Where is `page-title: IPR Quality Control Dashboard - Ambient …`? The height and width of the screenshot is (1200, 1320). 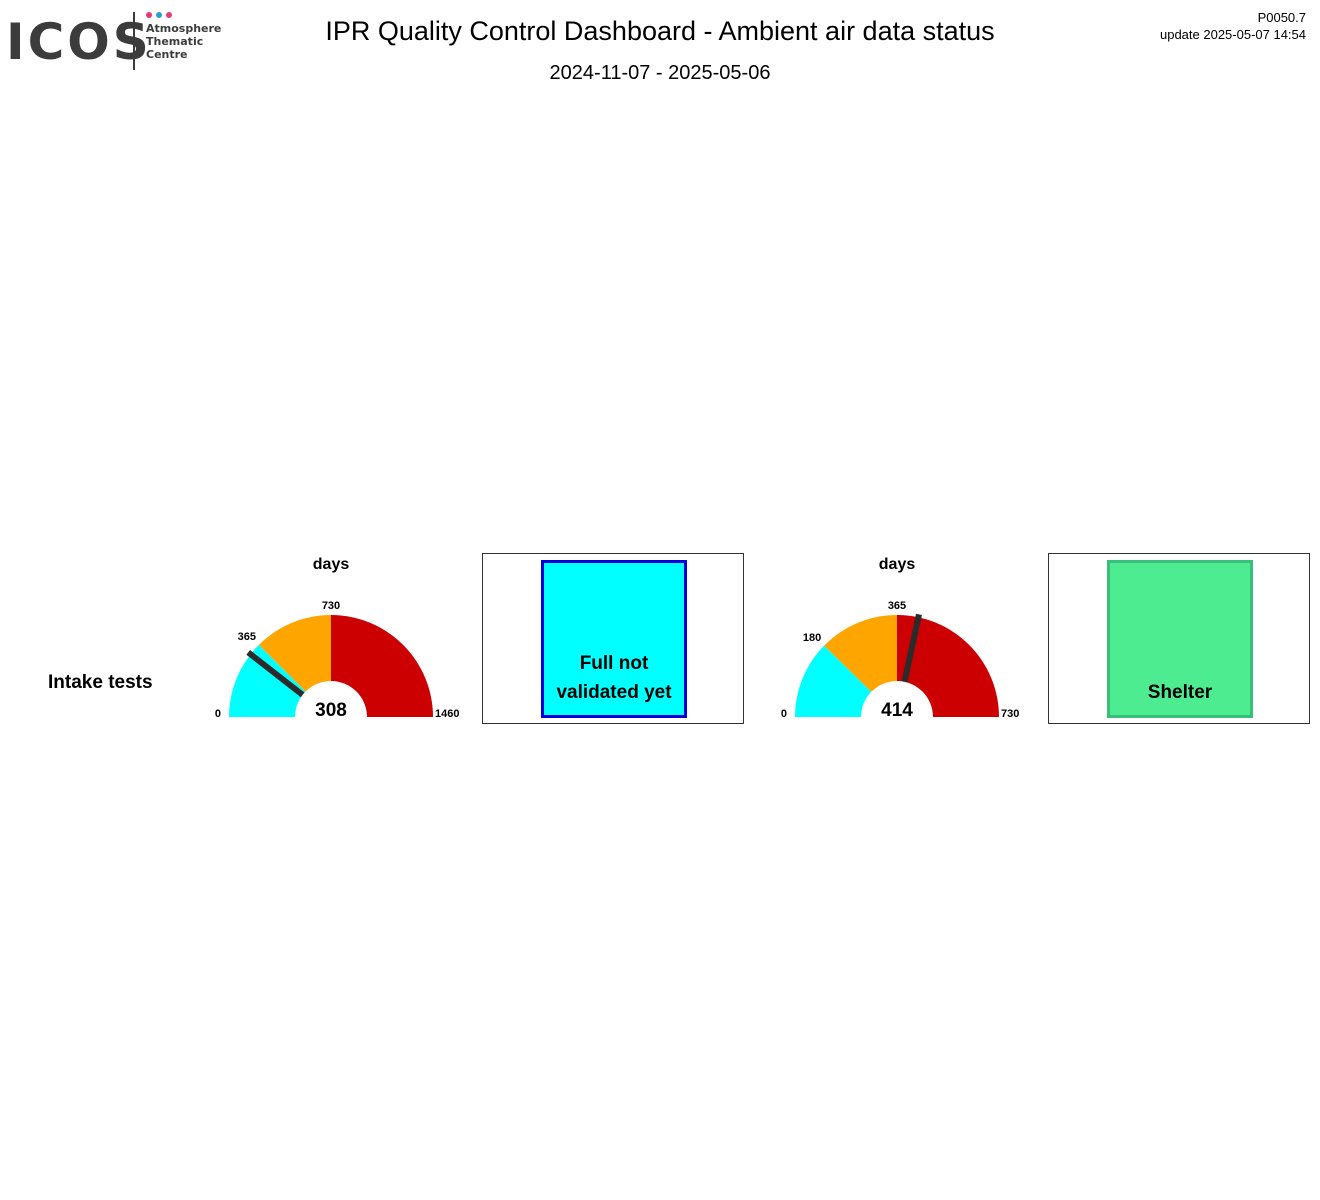 page-title: IPR Quality Control Dashboard - Ambient … is located at coordinates (660, 31).